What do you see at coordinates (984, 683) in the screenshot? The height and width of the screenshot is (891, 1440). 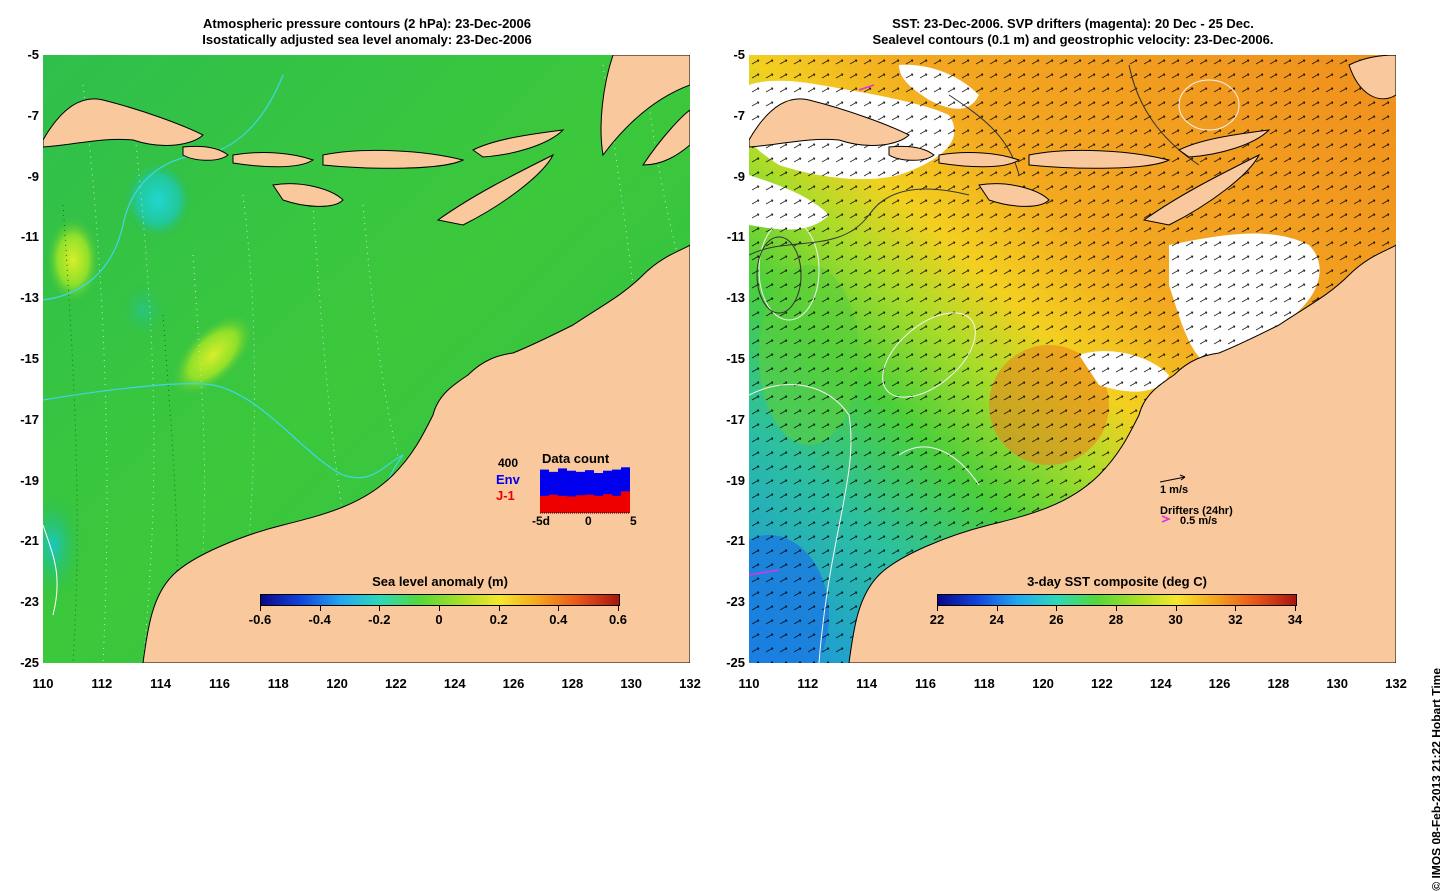 I see `right-x-tick-label: 118` at bounding box center [984, 683].